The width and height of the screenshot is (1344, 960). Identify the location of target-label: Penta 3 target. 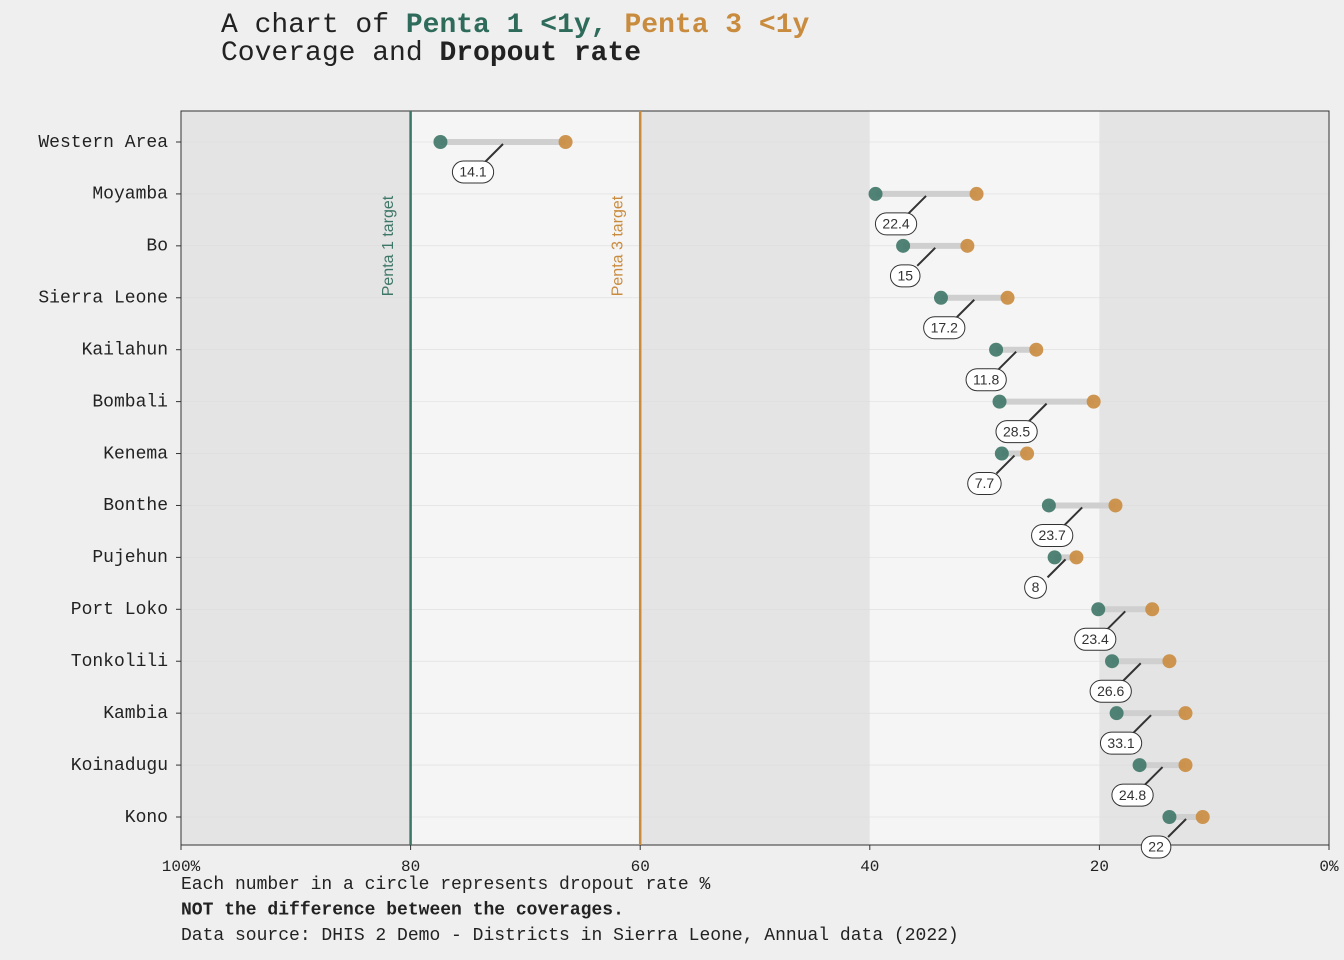
(617, 245).